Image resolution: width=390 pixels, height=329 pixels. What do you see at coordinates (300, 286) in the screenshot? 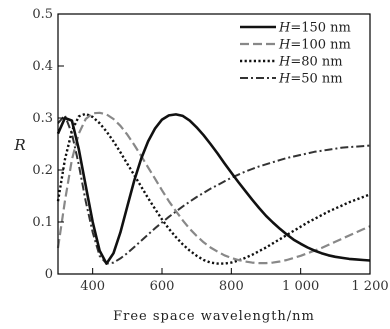
I see `x-tick-label: 1 000` at bounding box center [300, 286].